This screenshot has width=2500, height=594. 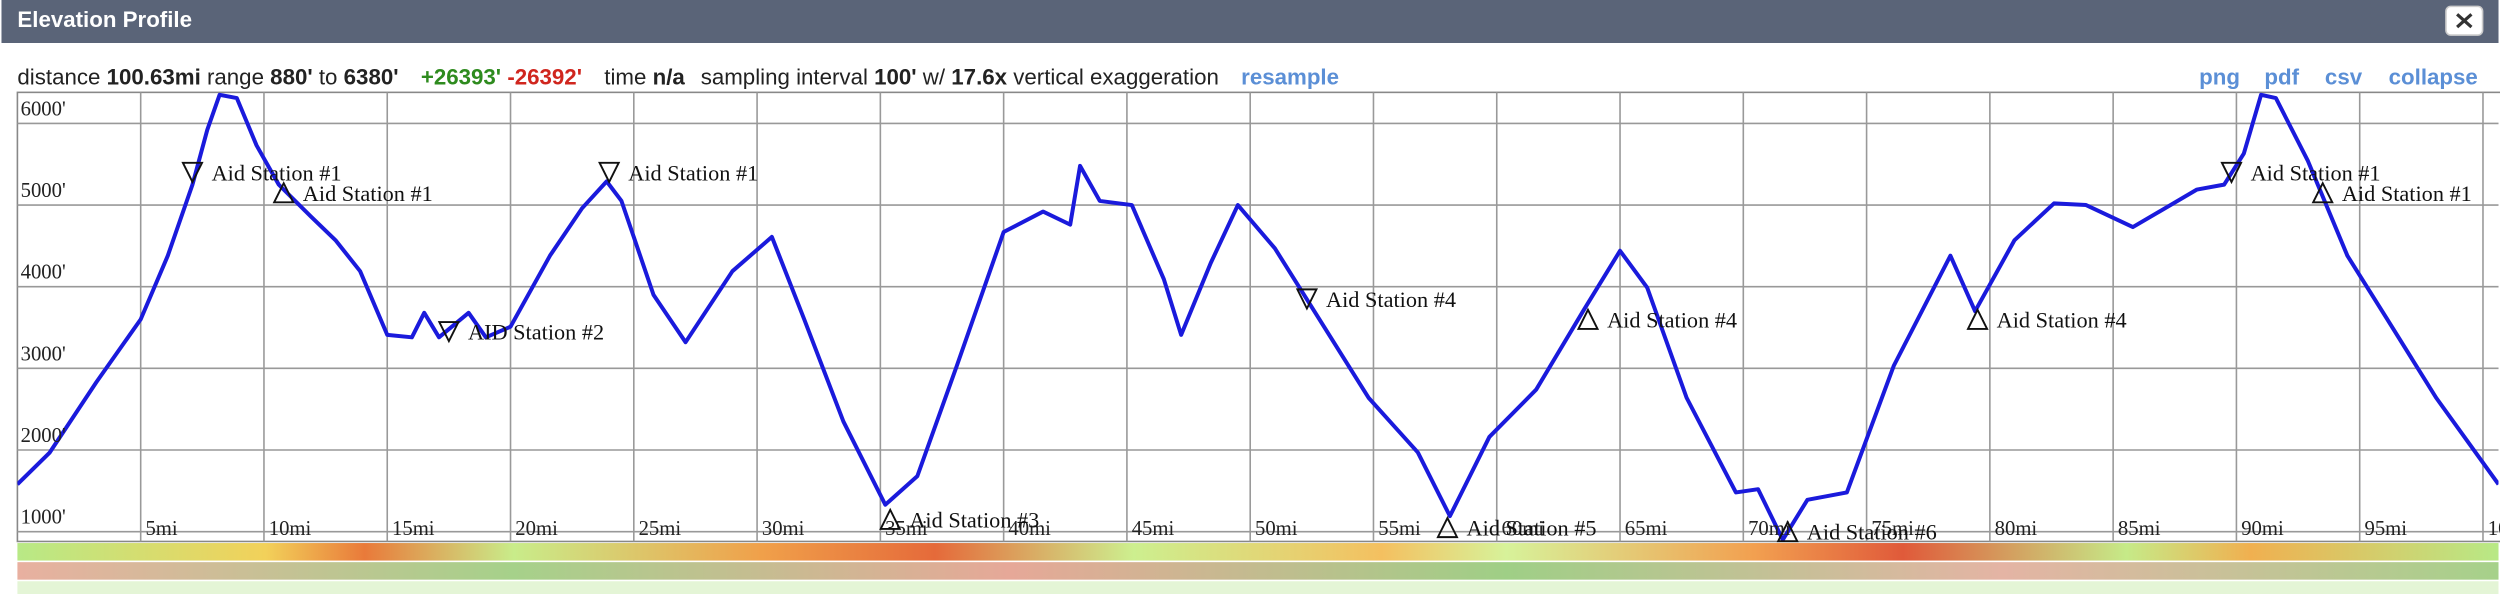 What do you see at coordinates (660, 529) in the screenshot?
I see `x-tick-label: 25mi` at bounding box center [660, 529].